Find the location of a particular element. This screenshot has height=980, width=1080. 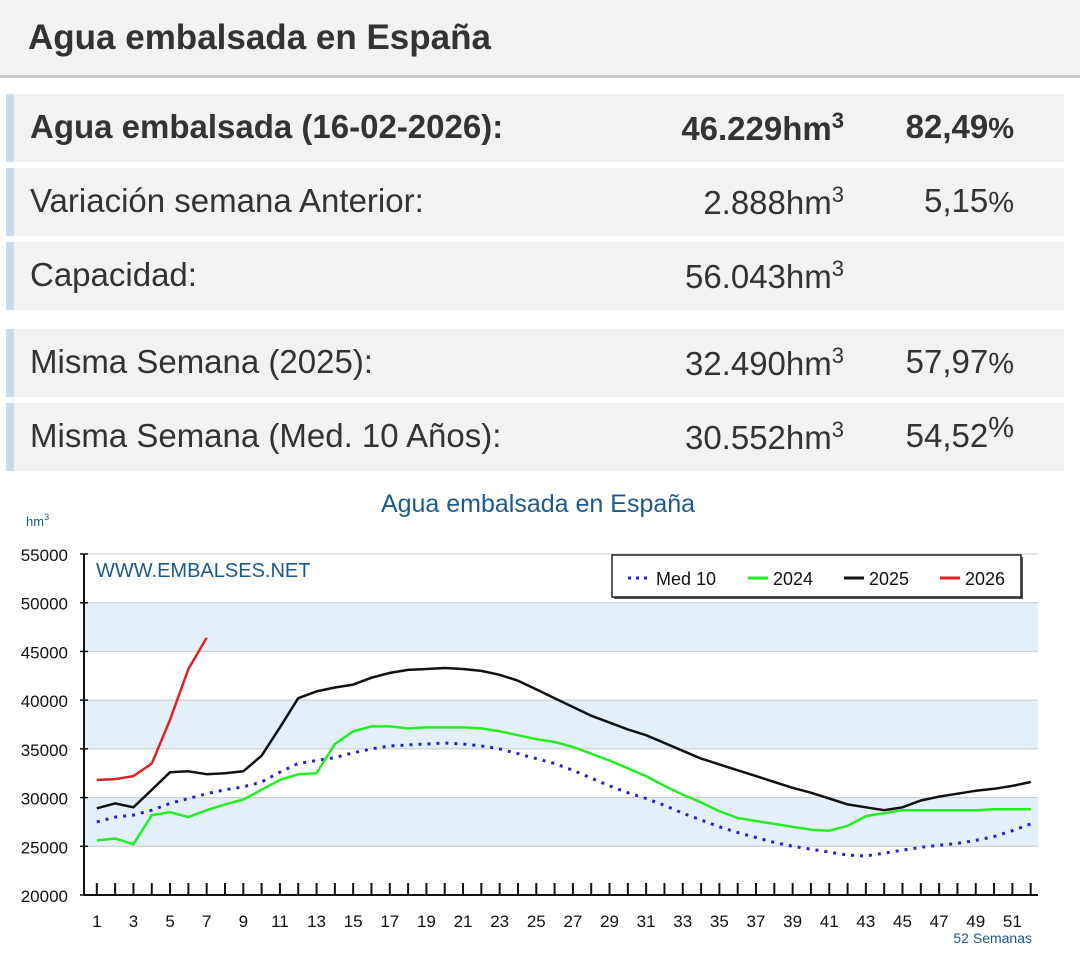

watermark: WWW.EMBALSES.NET is located at coordinates (203, 571).